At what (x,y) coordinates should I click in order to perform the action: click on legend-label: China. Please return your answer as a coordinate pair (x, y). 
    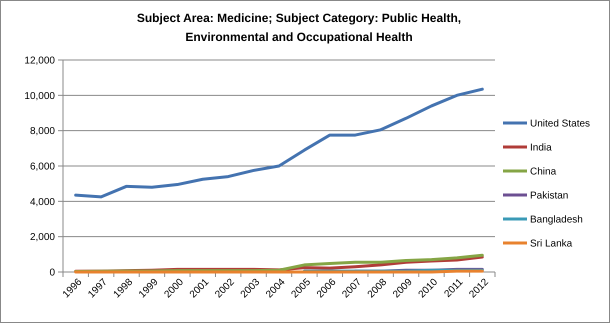
    Looking at the image, I should click on (543, 172).